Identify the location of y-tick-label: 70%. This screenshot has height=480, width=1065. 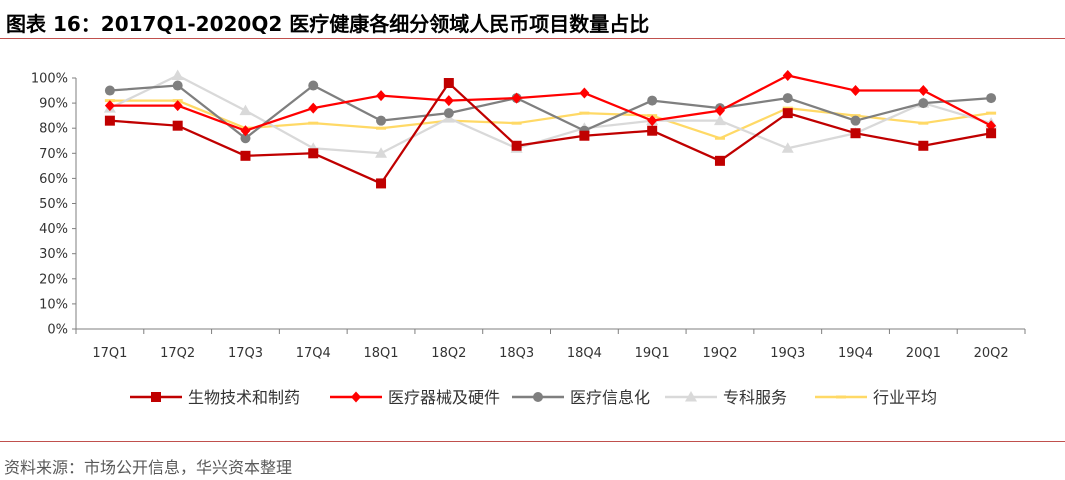
(53, 154).